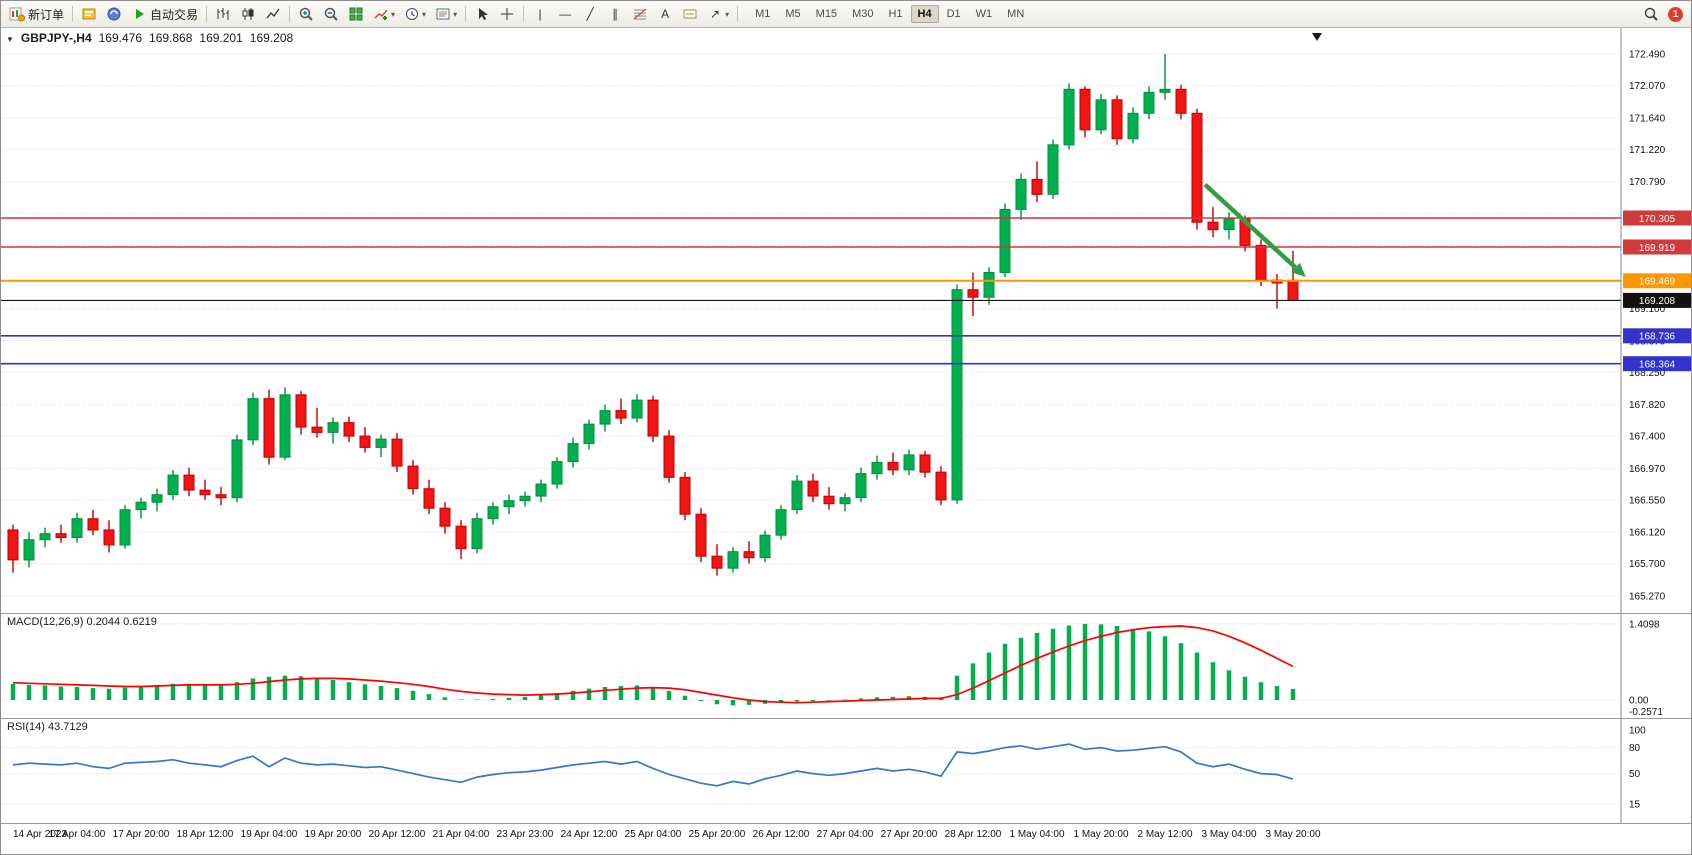 The image size is (1692, 855). What do you see at coordinates (1647, 373) in the screenshot?
I see `svg-text: 168.250` at bounding box center [1647, 373].